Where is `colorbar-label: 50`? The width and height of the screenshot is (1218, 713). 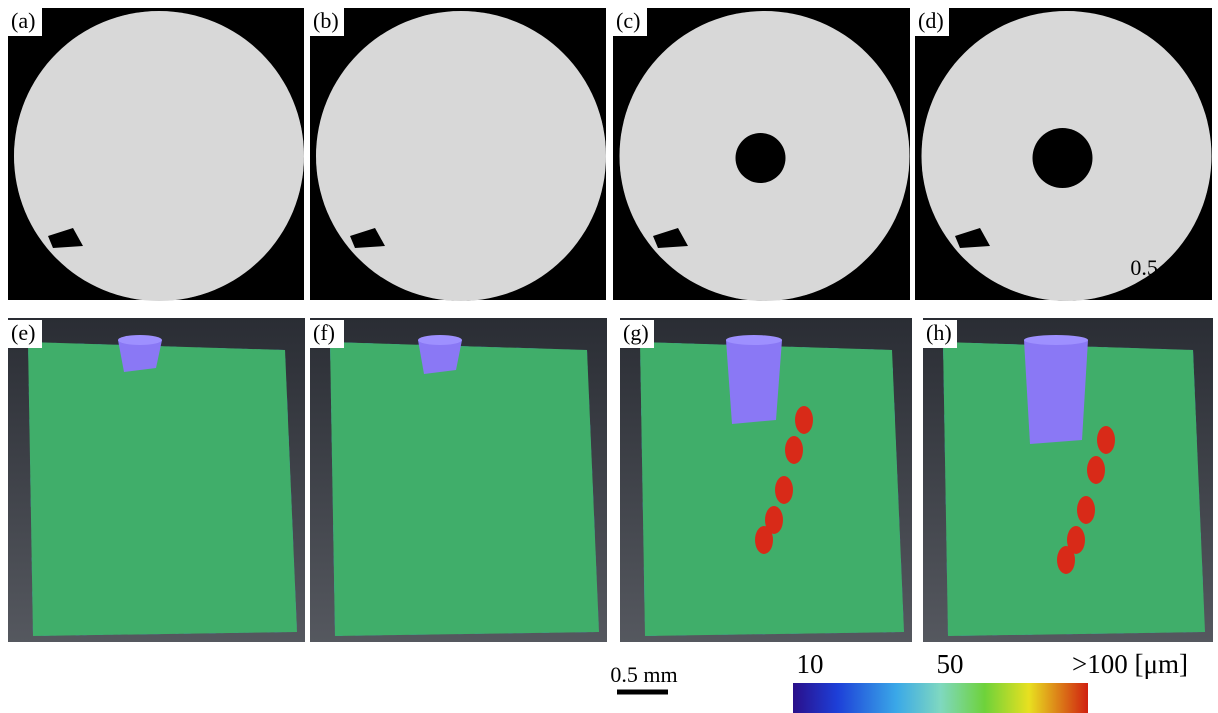 colorbar-label: 50 is located at coordinates (950, 664).